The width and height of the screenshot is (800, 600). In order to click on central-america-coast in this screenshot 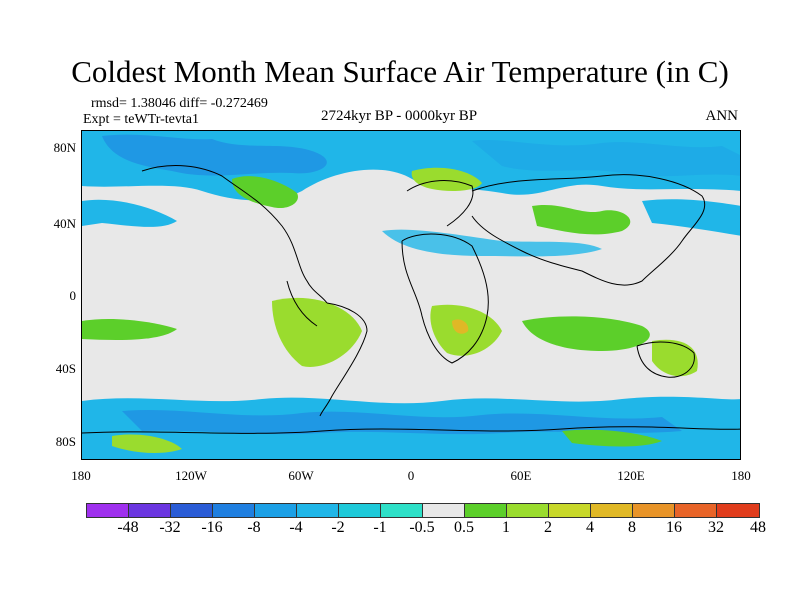, I will do `click(302, 303)`.